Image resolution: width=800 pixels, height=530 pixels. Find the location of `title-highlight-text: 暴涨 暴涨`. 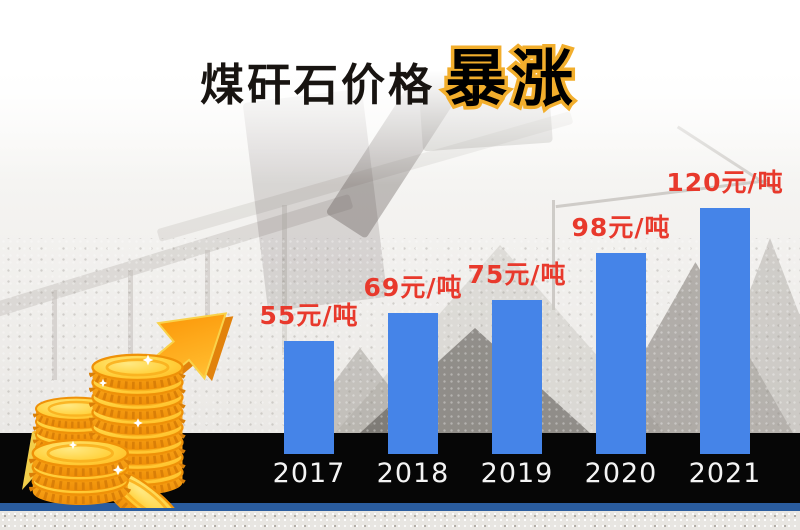

title-highlight-text: 暴涨 暴涨 is located at coordinates (509, 78).